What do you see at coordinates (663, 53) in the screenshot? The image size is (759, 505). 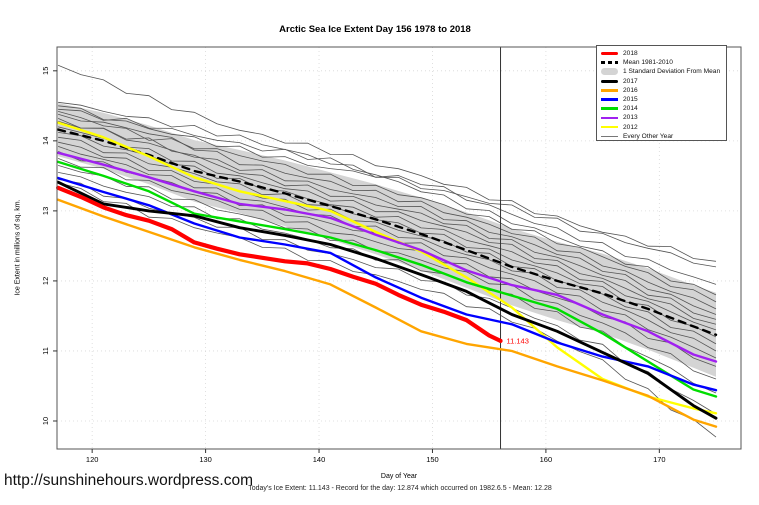 I see `legend-item-2018: 2018` at bounding box center [663, 53].